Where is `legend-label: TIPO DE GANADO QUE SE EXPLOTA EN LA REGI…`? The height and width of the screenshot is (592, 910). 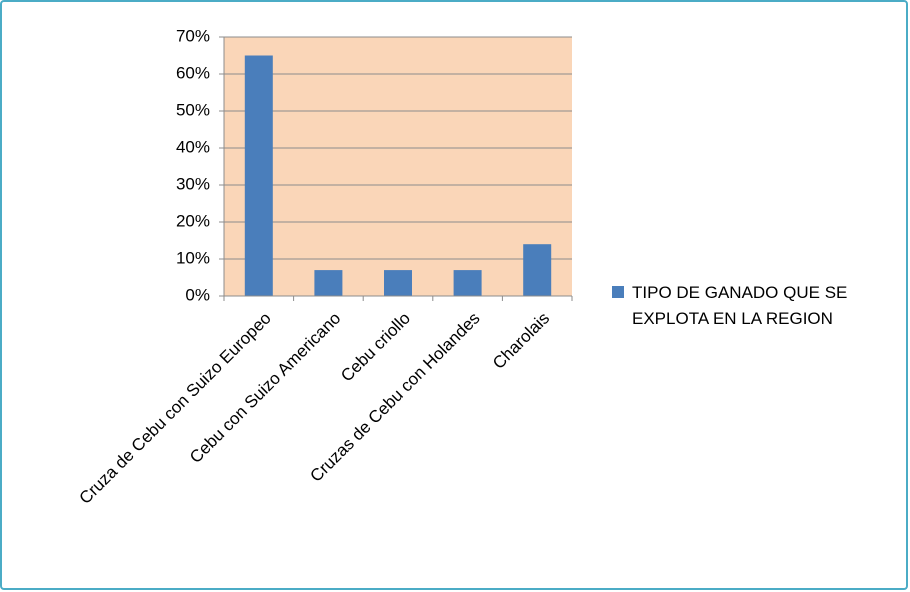 legend-label: TIPO DE GANADO QUE SE EXPLOTA EN LA REGI… is located at coordinates (740, 305).